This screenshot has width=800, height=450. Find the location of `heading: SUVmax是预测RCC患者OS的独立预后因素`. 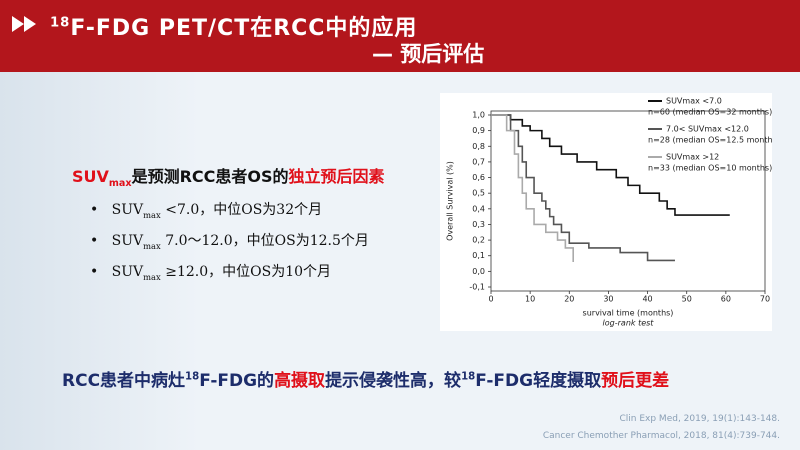

heading: SUVmax是预测RCC患者OS的独立预后因素 is located at coordinates (228, 176).